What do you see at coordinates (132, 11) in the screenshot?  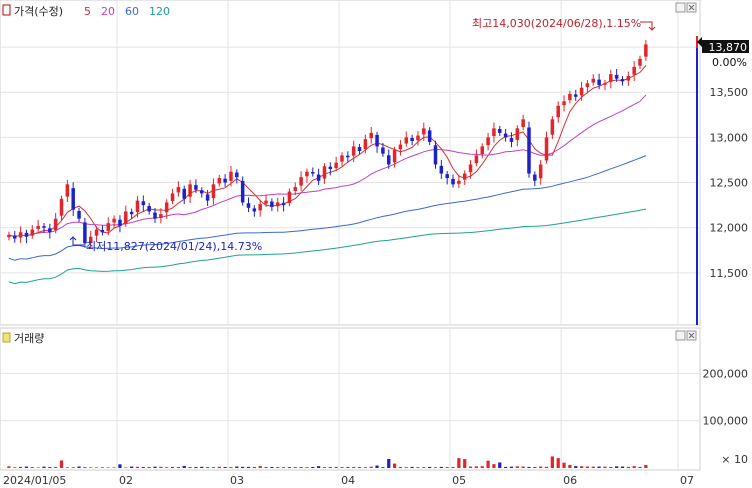 I see `ma-60-label: 60` at bounding box center [132, 11].